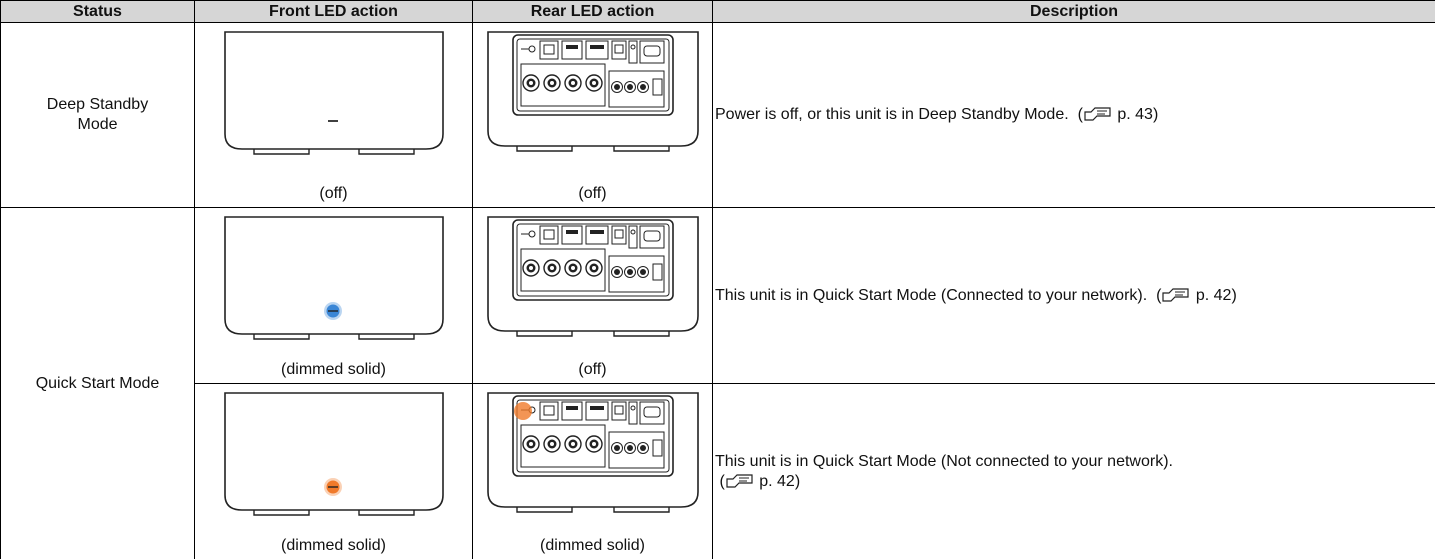  I want to click on rear-cell: (dimmed solid), so click(592, 471).